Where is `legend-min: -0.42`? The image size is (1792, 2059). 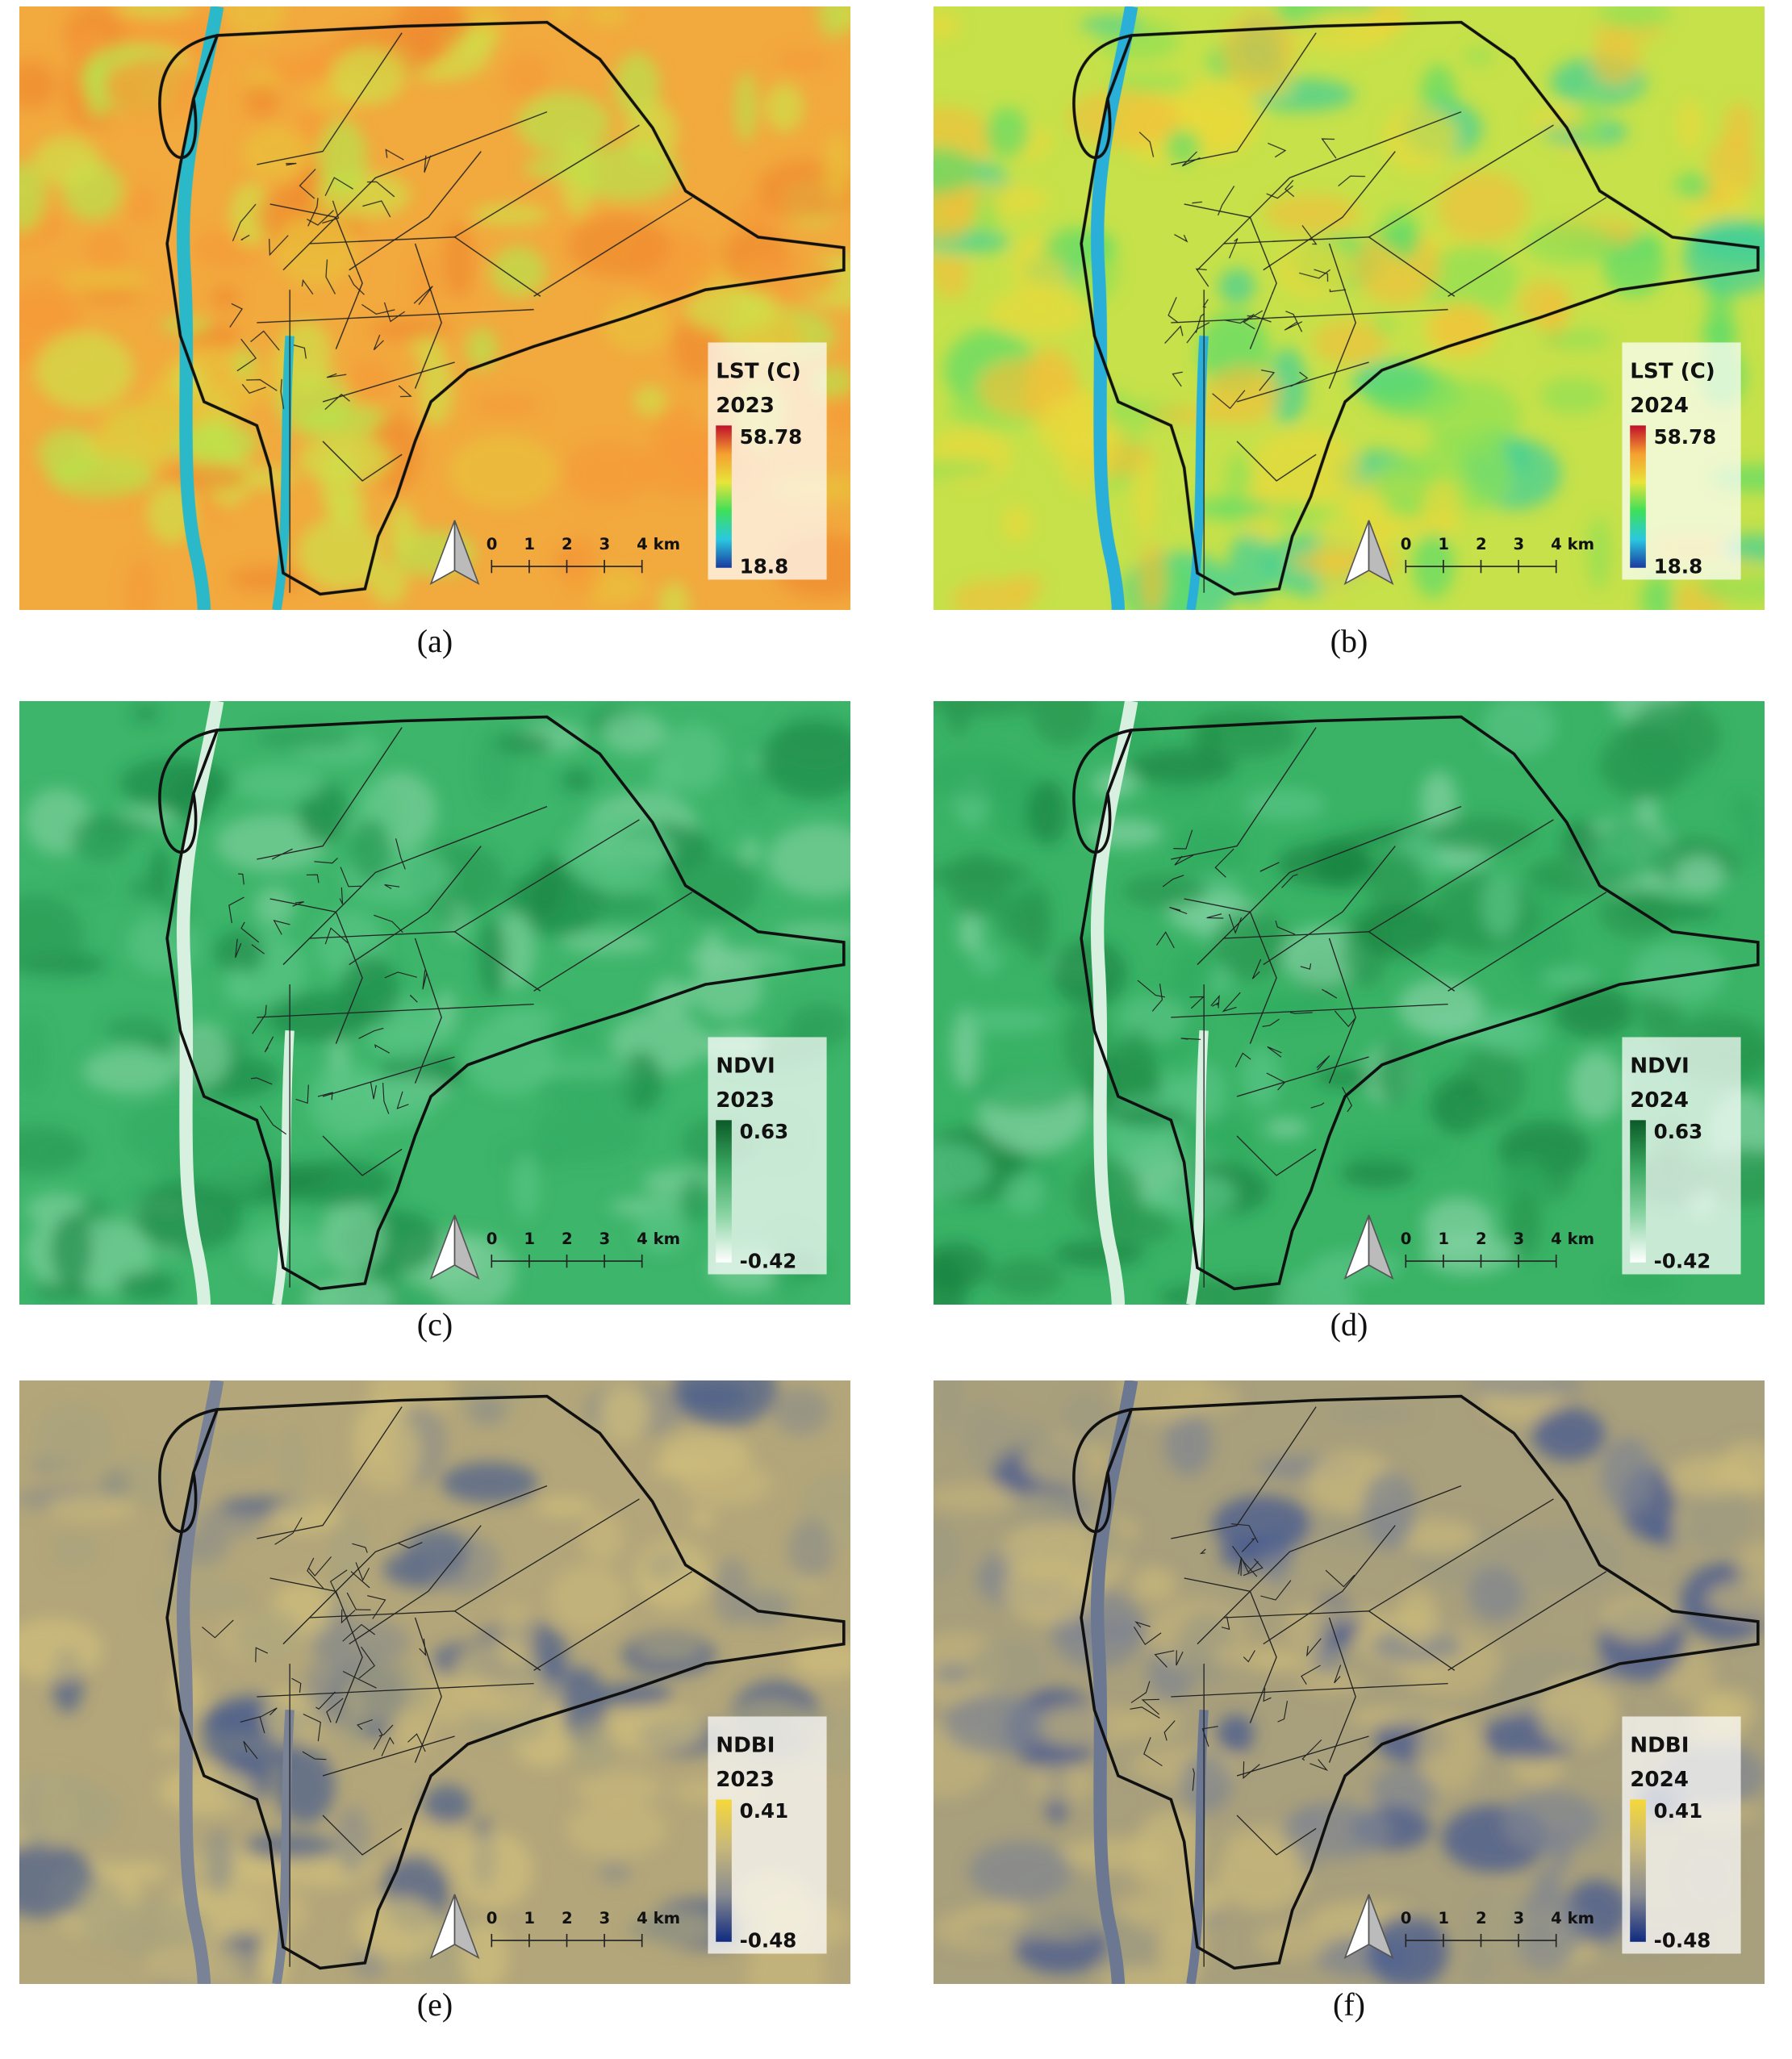
legend-min: -0.42 is located at coordinates (768, 1260).